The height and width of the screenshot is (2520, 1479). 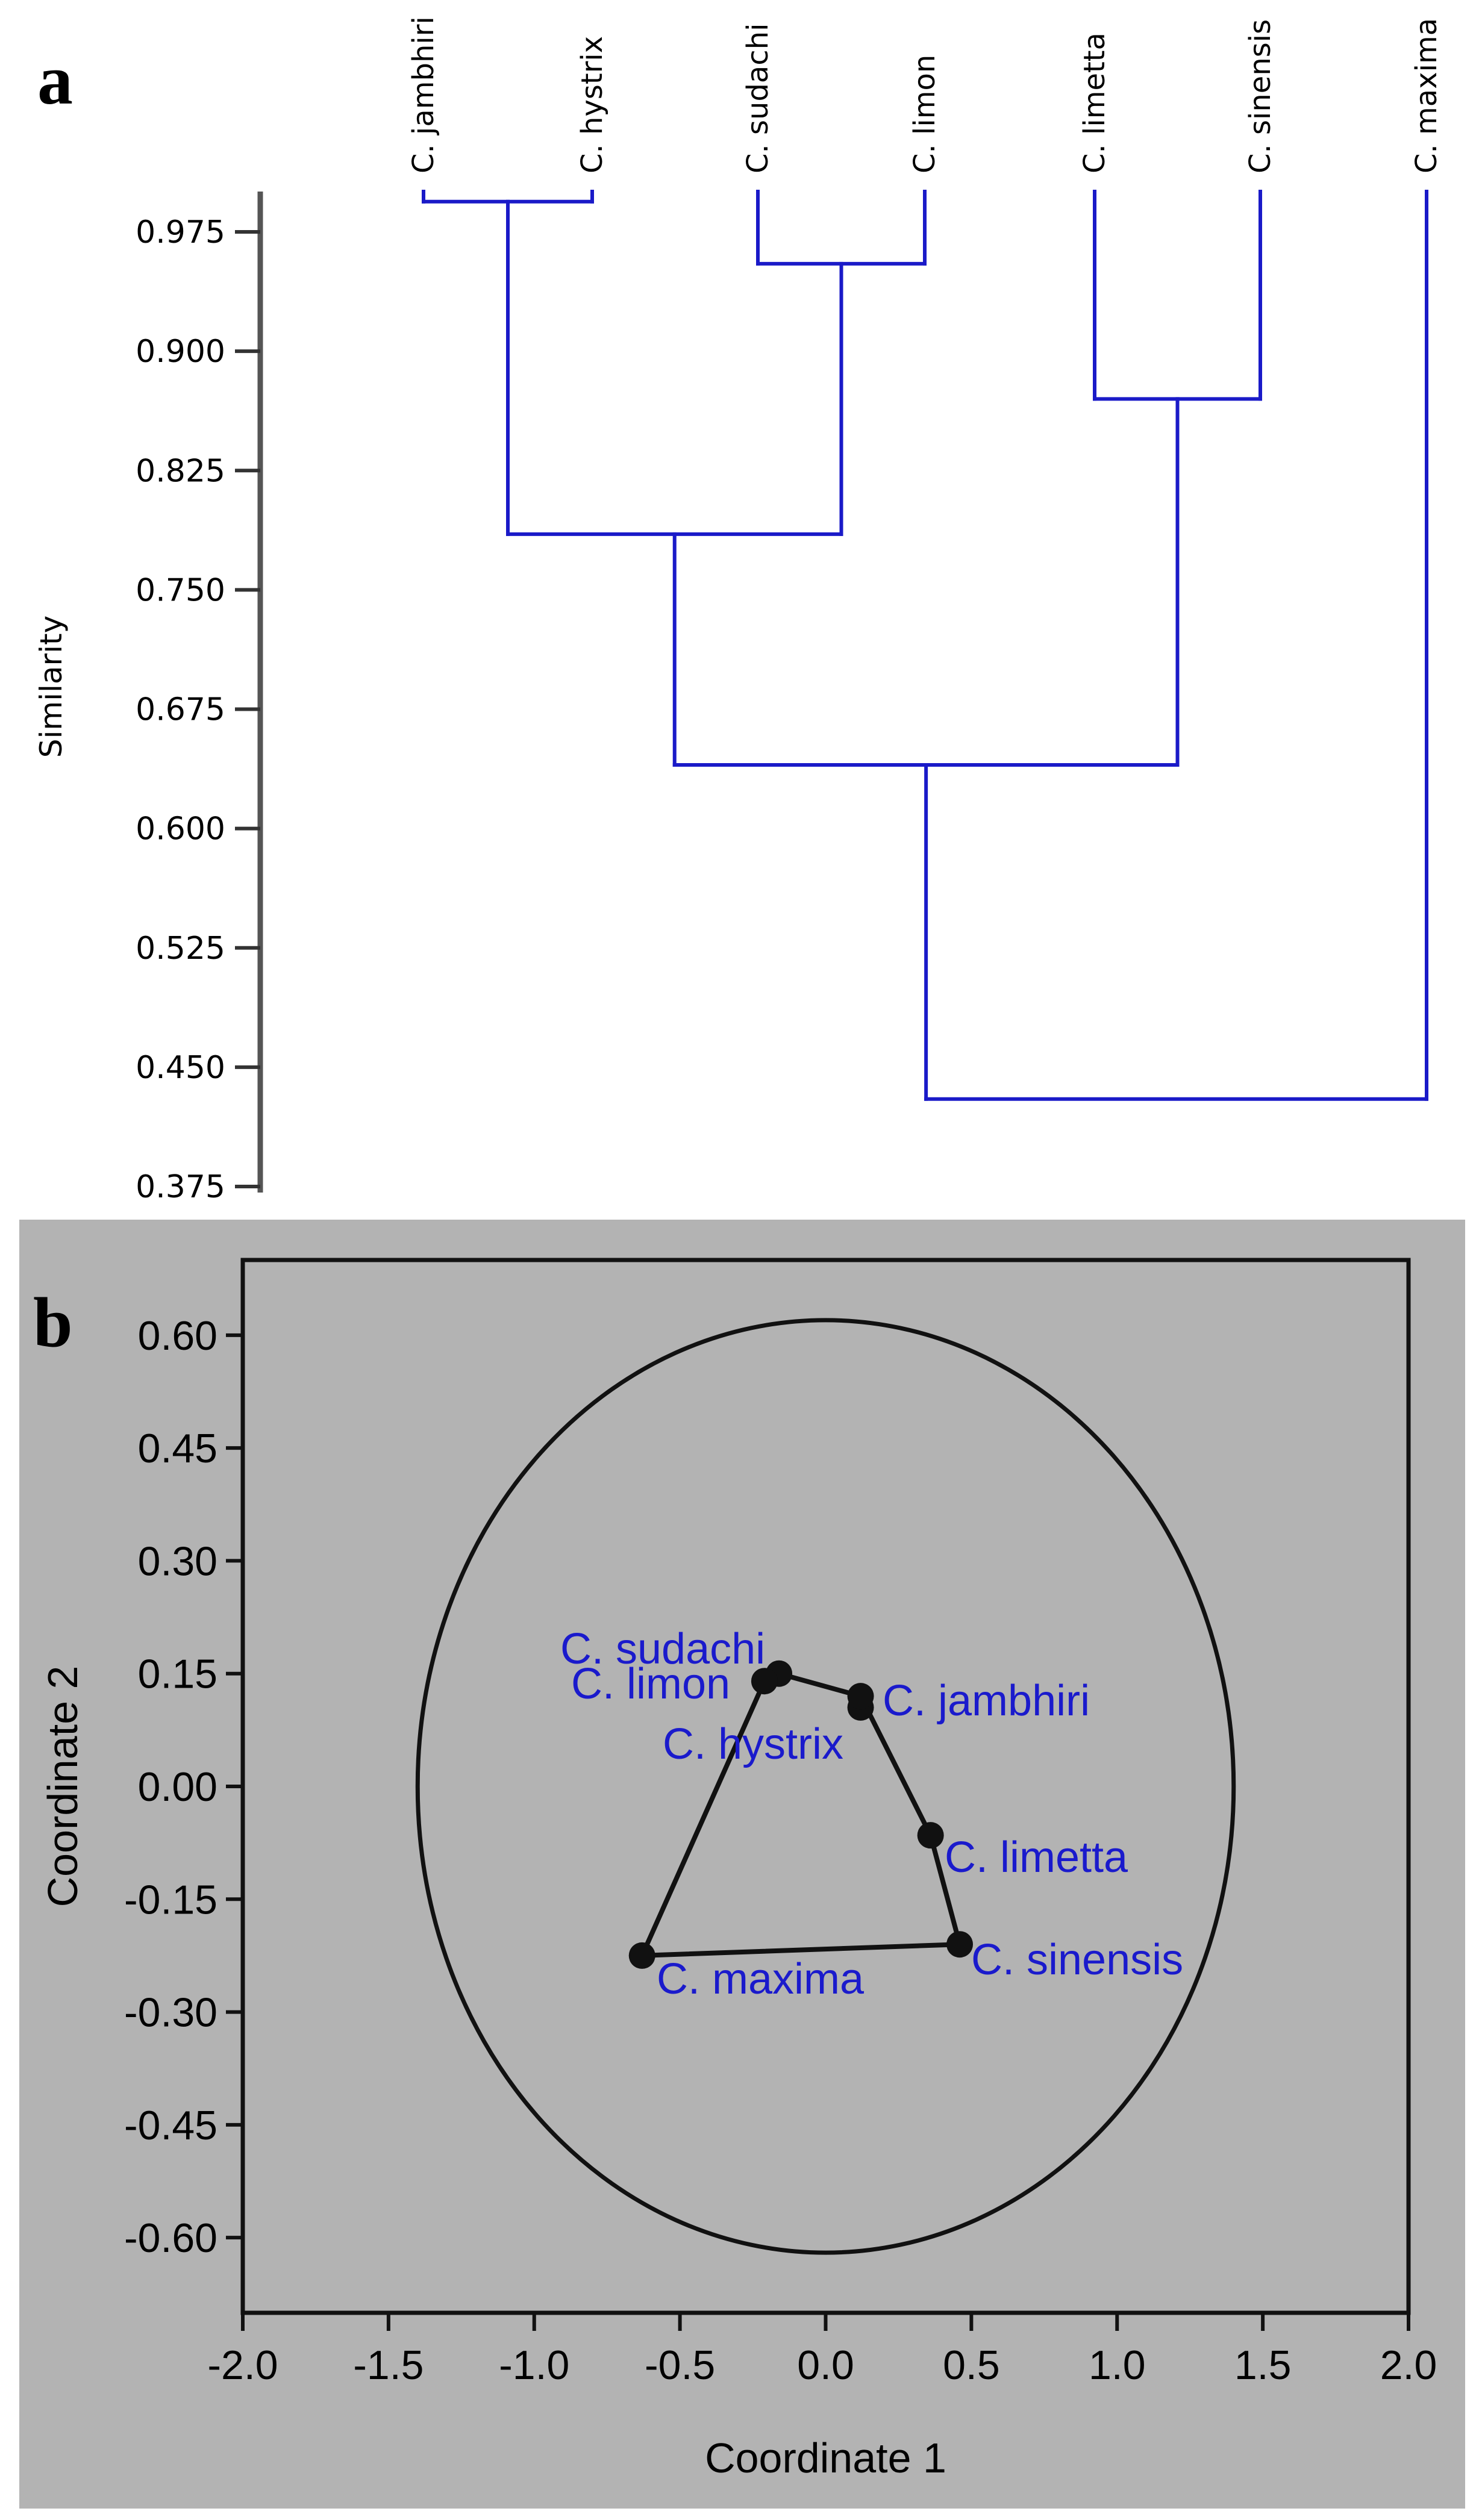 I want to click on pcoa-x-tick-label: 2.0, so click(x=1408, y=2365).